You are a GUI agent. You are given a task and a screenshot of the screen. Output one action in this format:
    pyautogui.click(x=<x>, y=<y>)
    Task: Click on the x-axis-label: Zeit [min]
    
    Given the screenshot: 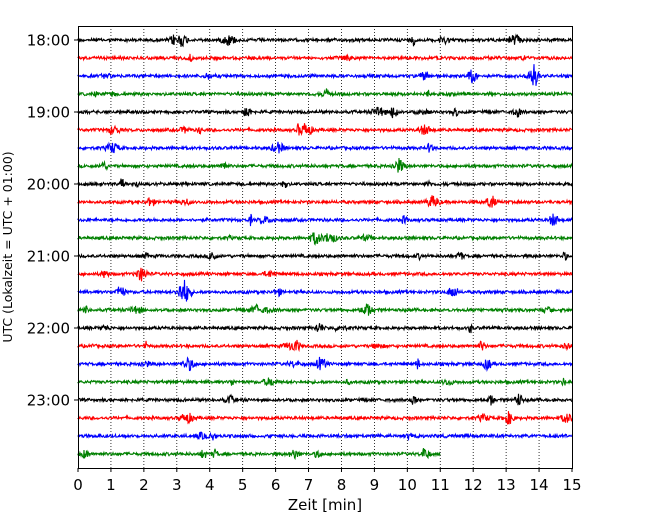 What is the action you would take?
    pyautogui.click(x=325, y=505)
    